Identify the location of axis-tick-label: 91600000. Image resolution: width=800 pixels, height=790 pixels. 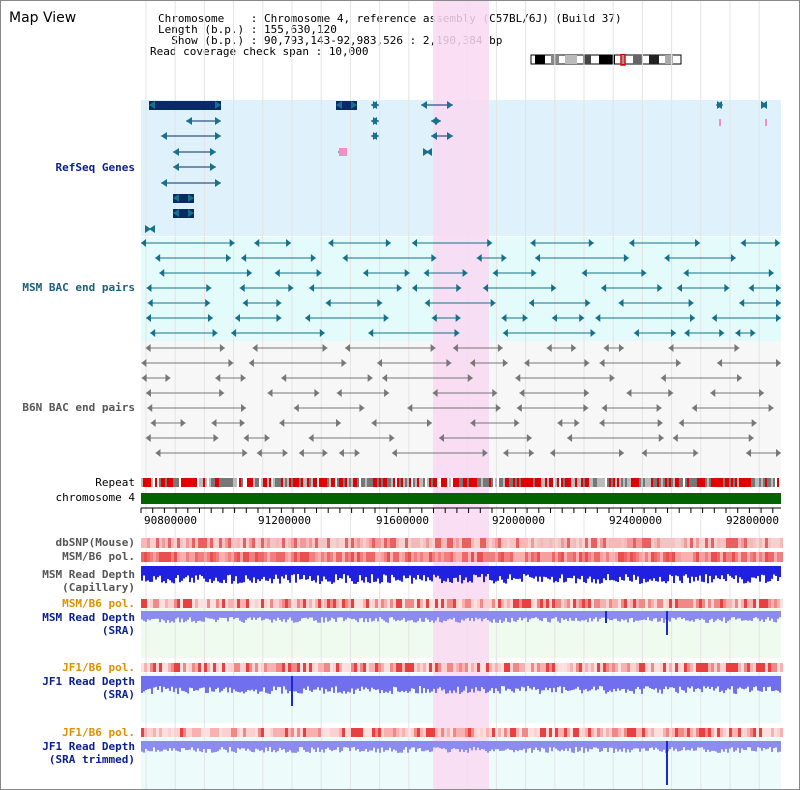
(402, 520).